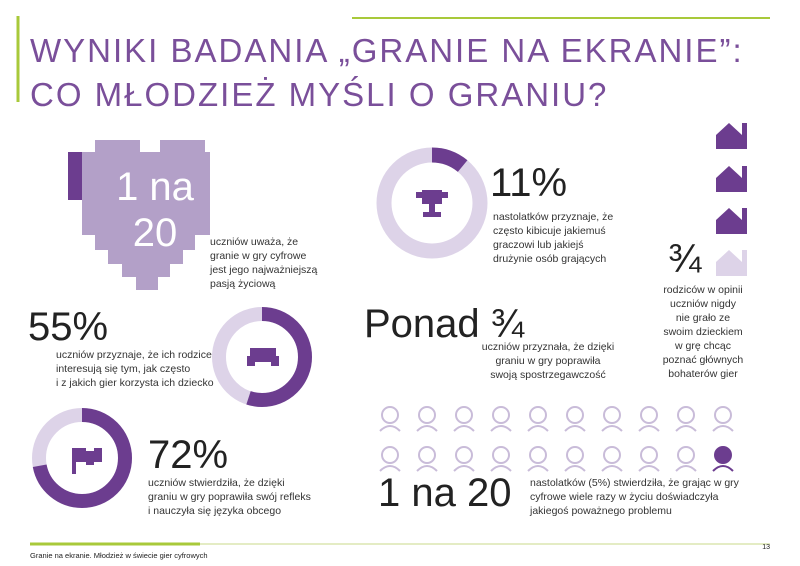  I want to click on headline: ¾, so click(685, 259).